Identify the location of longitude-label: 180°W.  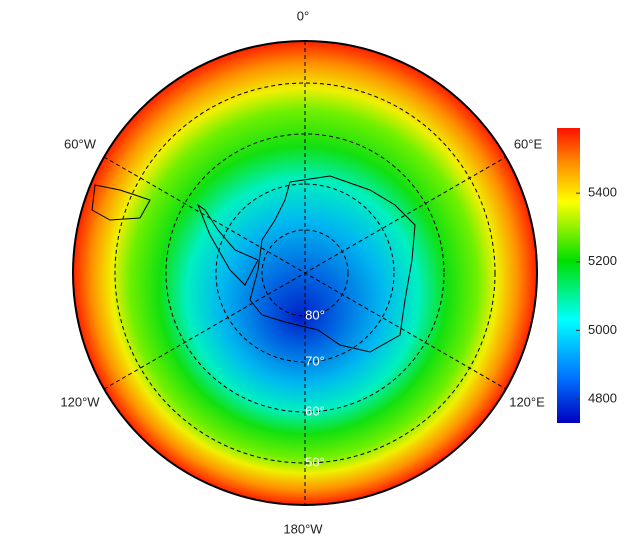
(303, 528).